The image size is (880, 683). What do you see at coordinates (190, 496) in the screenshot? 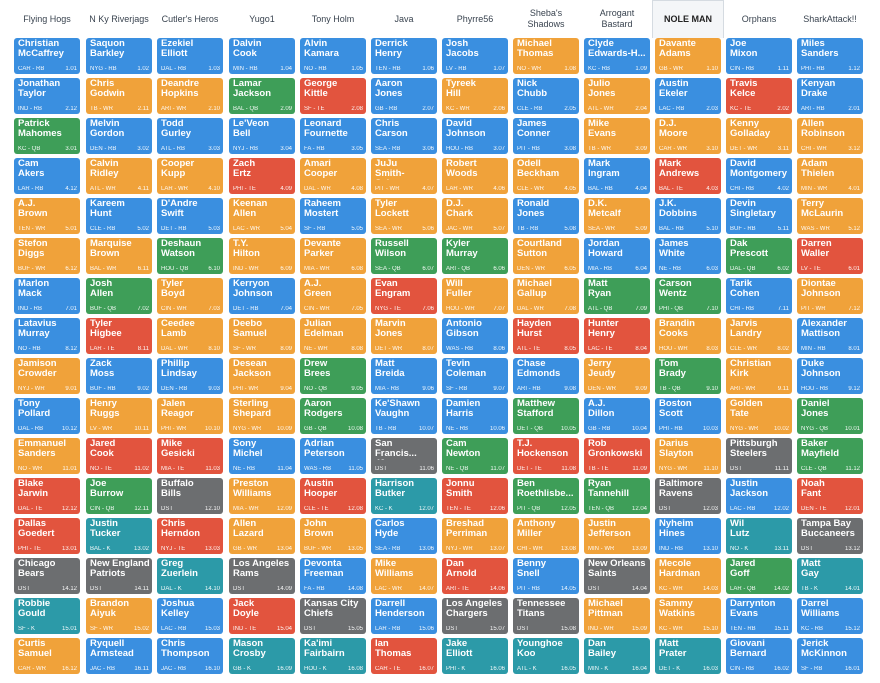
I see `draft-pick-card: Buffalo Bills DST 12.10` at bounding box center [190, 496].